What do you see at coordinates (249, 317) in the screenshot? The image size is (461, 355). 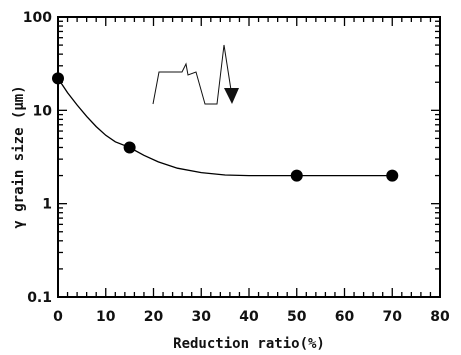 I see `x-tick-label: 40` at bounding box center [249, 317].